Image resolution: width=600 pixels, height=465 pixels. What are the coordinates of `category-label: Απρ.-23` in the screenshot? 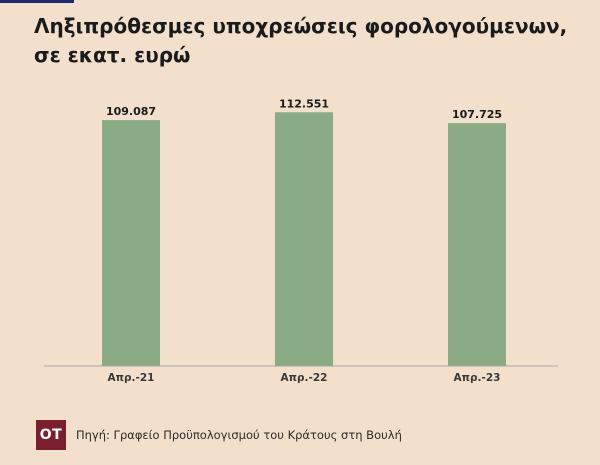 It's located at (477, 378).